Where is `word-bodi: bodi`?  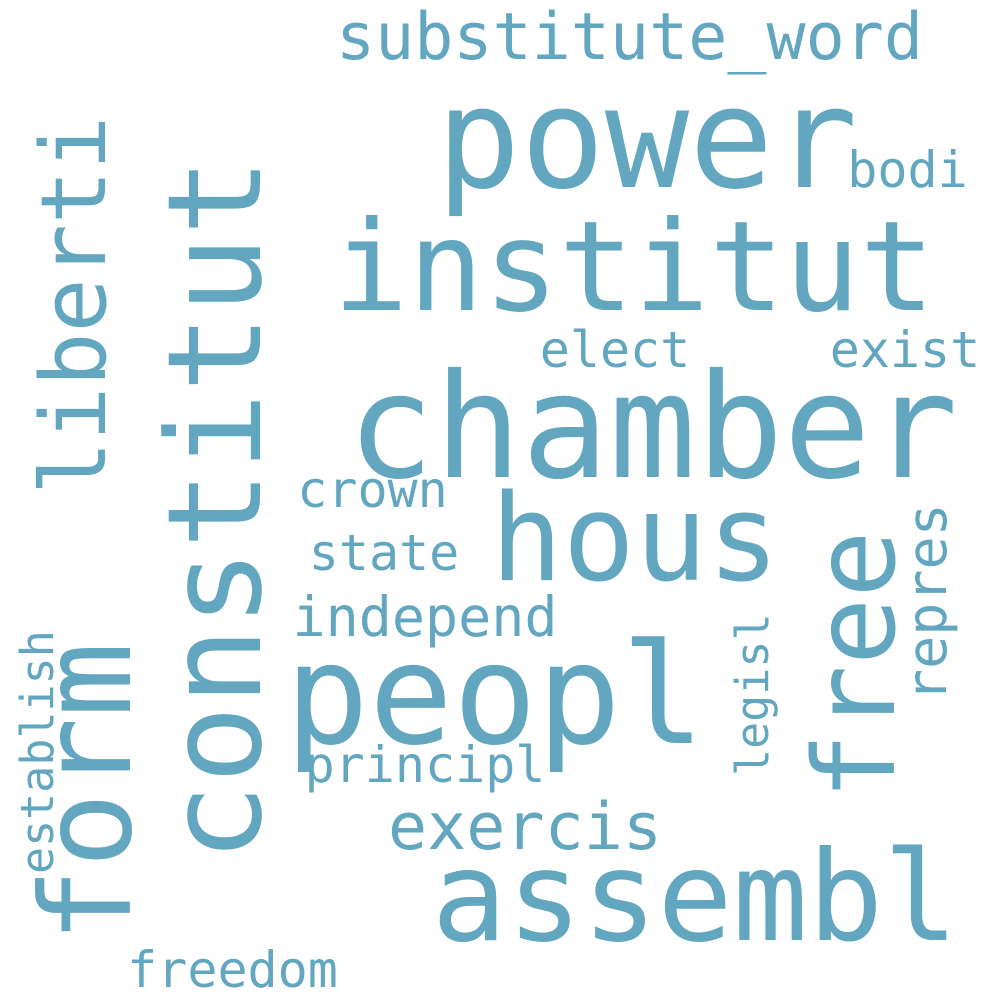
word-bodi: bodi is located at coordinates (907, 170).